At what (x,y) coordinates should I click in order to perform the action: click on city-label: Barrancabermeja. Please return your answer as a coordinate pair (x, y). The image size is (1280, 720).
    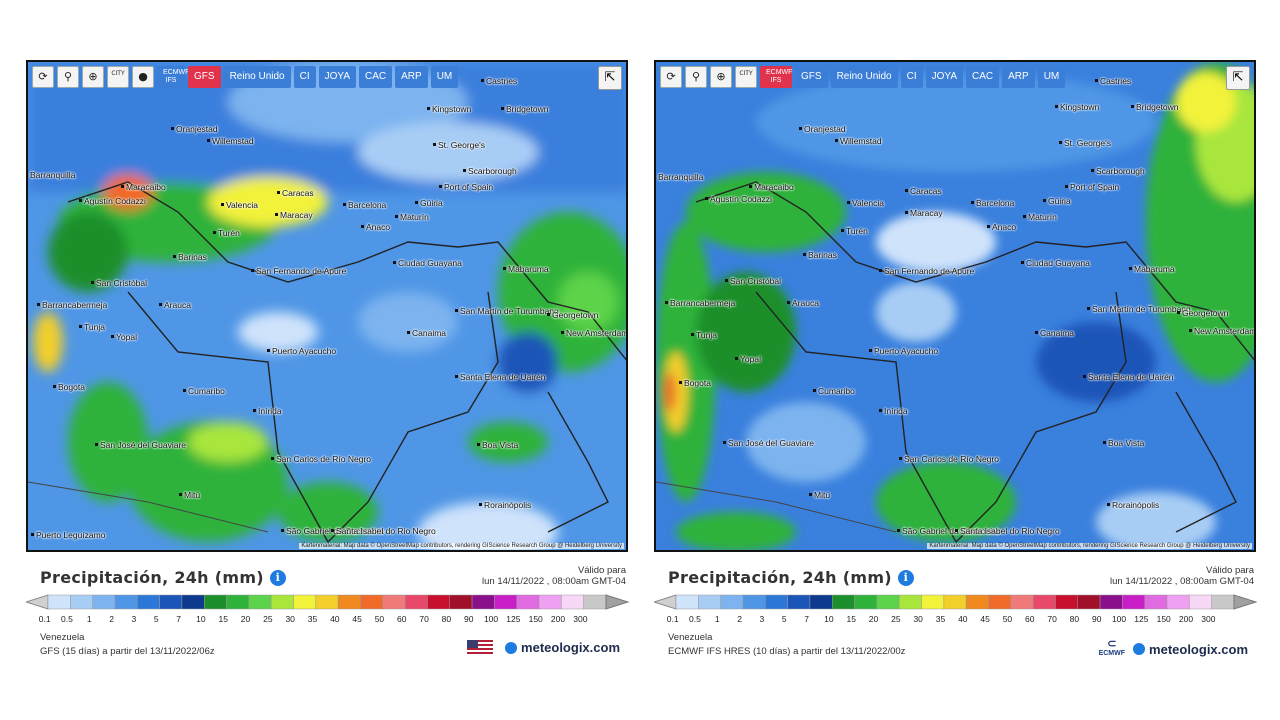
    Looking at the image, I should click on (700, 303).